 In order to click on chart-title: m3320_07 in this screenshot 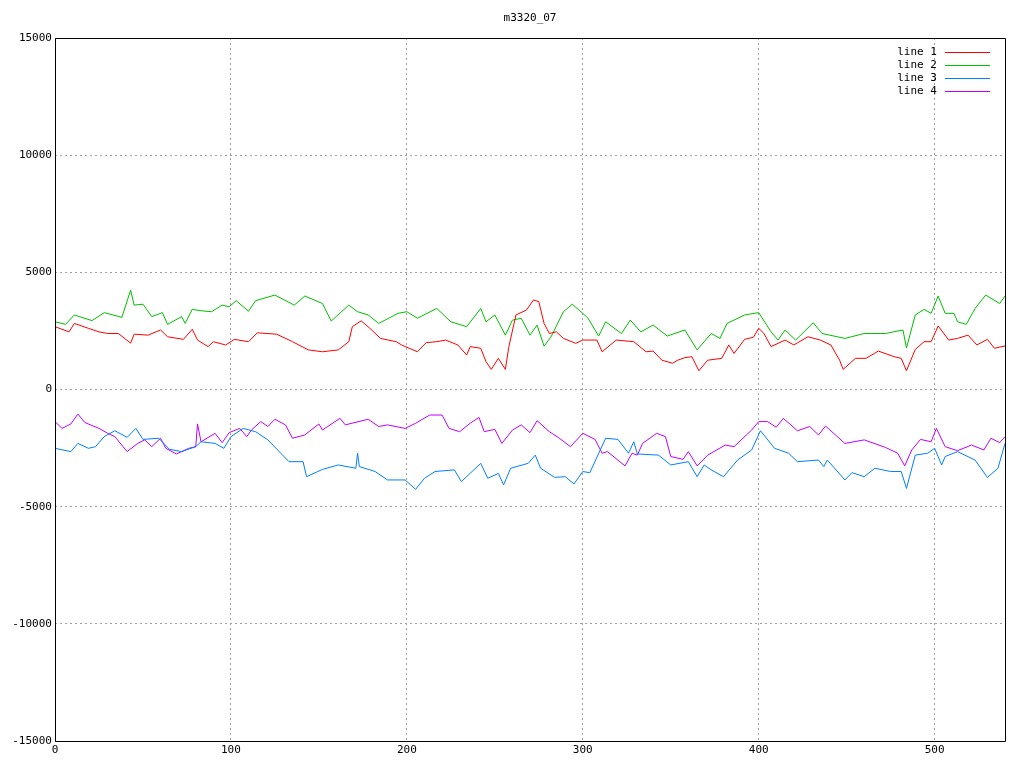, I will do `click(530, 17)`.